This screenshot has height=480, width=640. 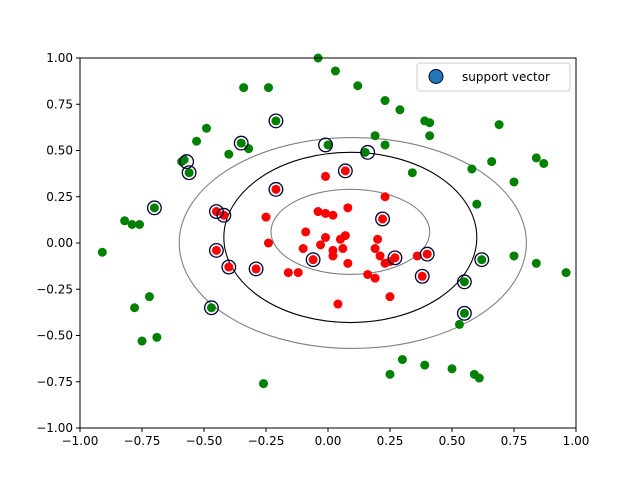 What do you see at coordinates (54, 289) in the screenshot?
I see `y-tick-label: −0.25` at bounding box center [54, 289].